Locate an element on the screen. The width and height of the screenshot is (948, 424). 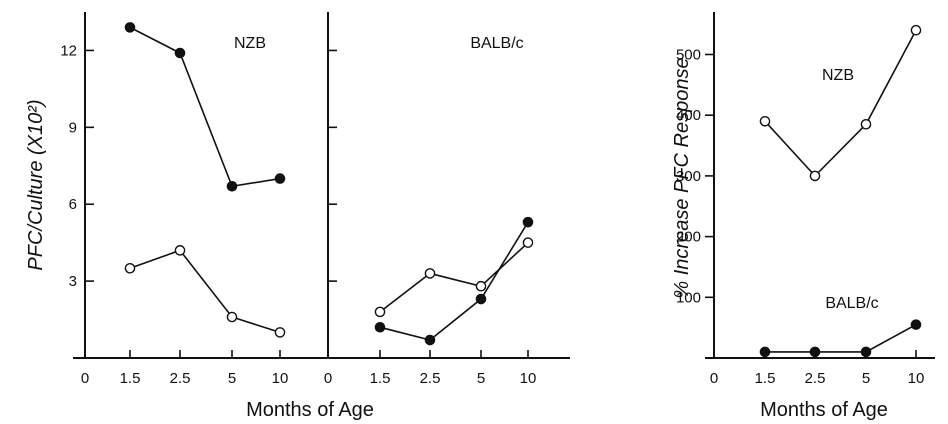
right-x-tick-label: 5 is located at coordinates (866, 378).